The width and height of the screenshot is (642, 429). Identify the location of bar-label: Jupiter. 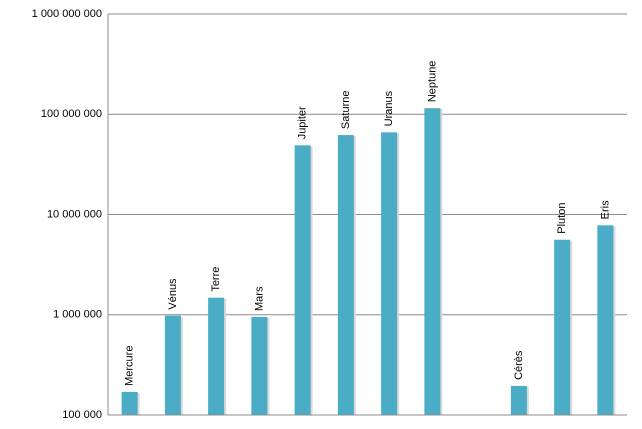
(303, 122).